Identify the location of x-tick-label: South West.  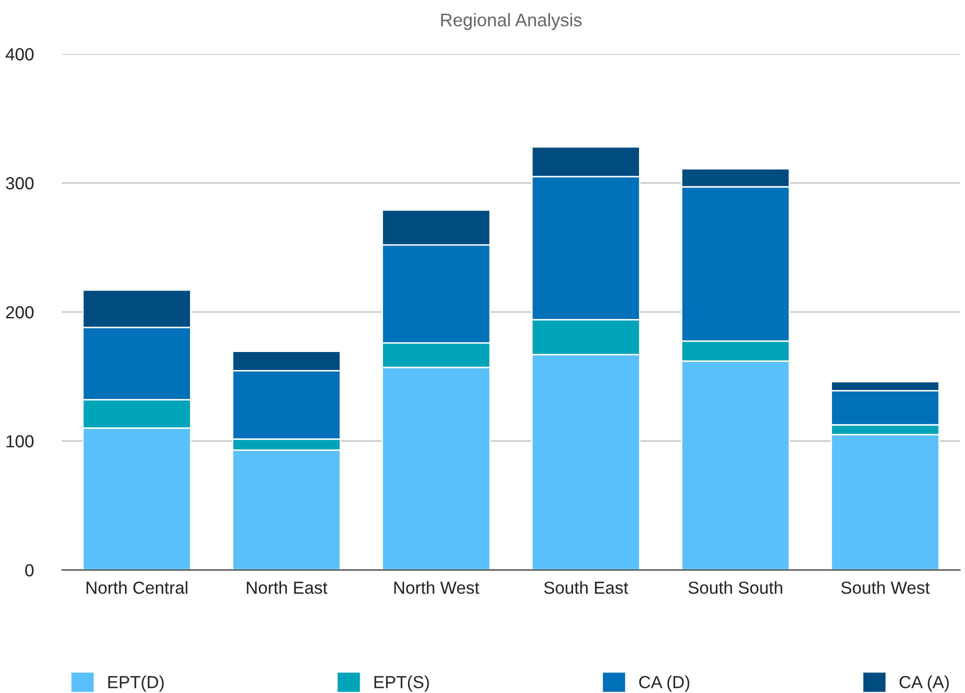
(885, 587).